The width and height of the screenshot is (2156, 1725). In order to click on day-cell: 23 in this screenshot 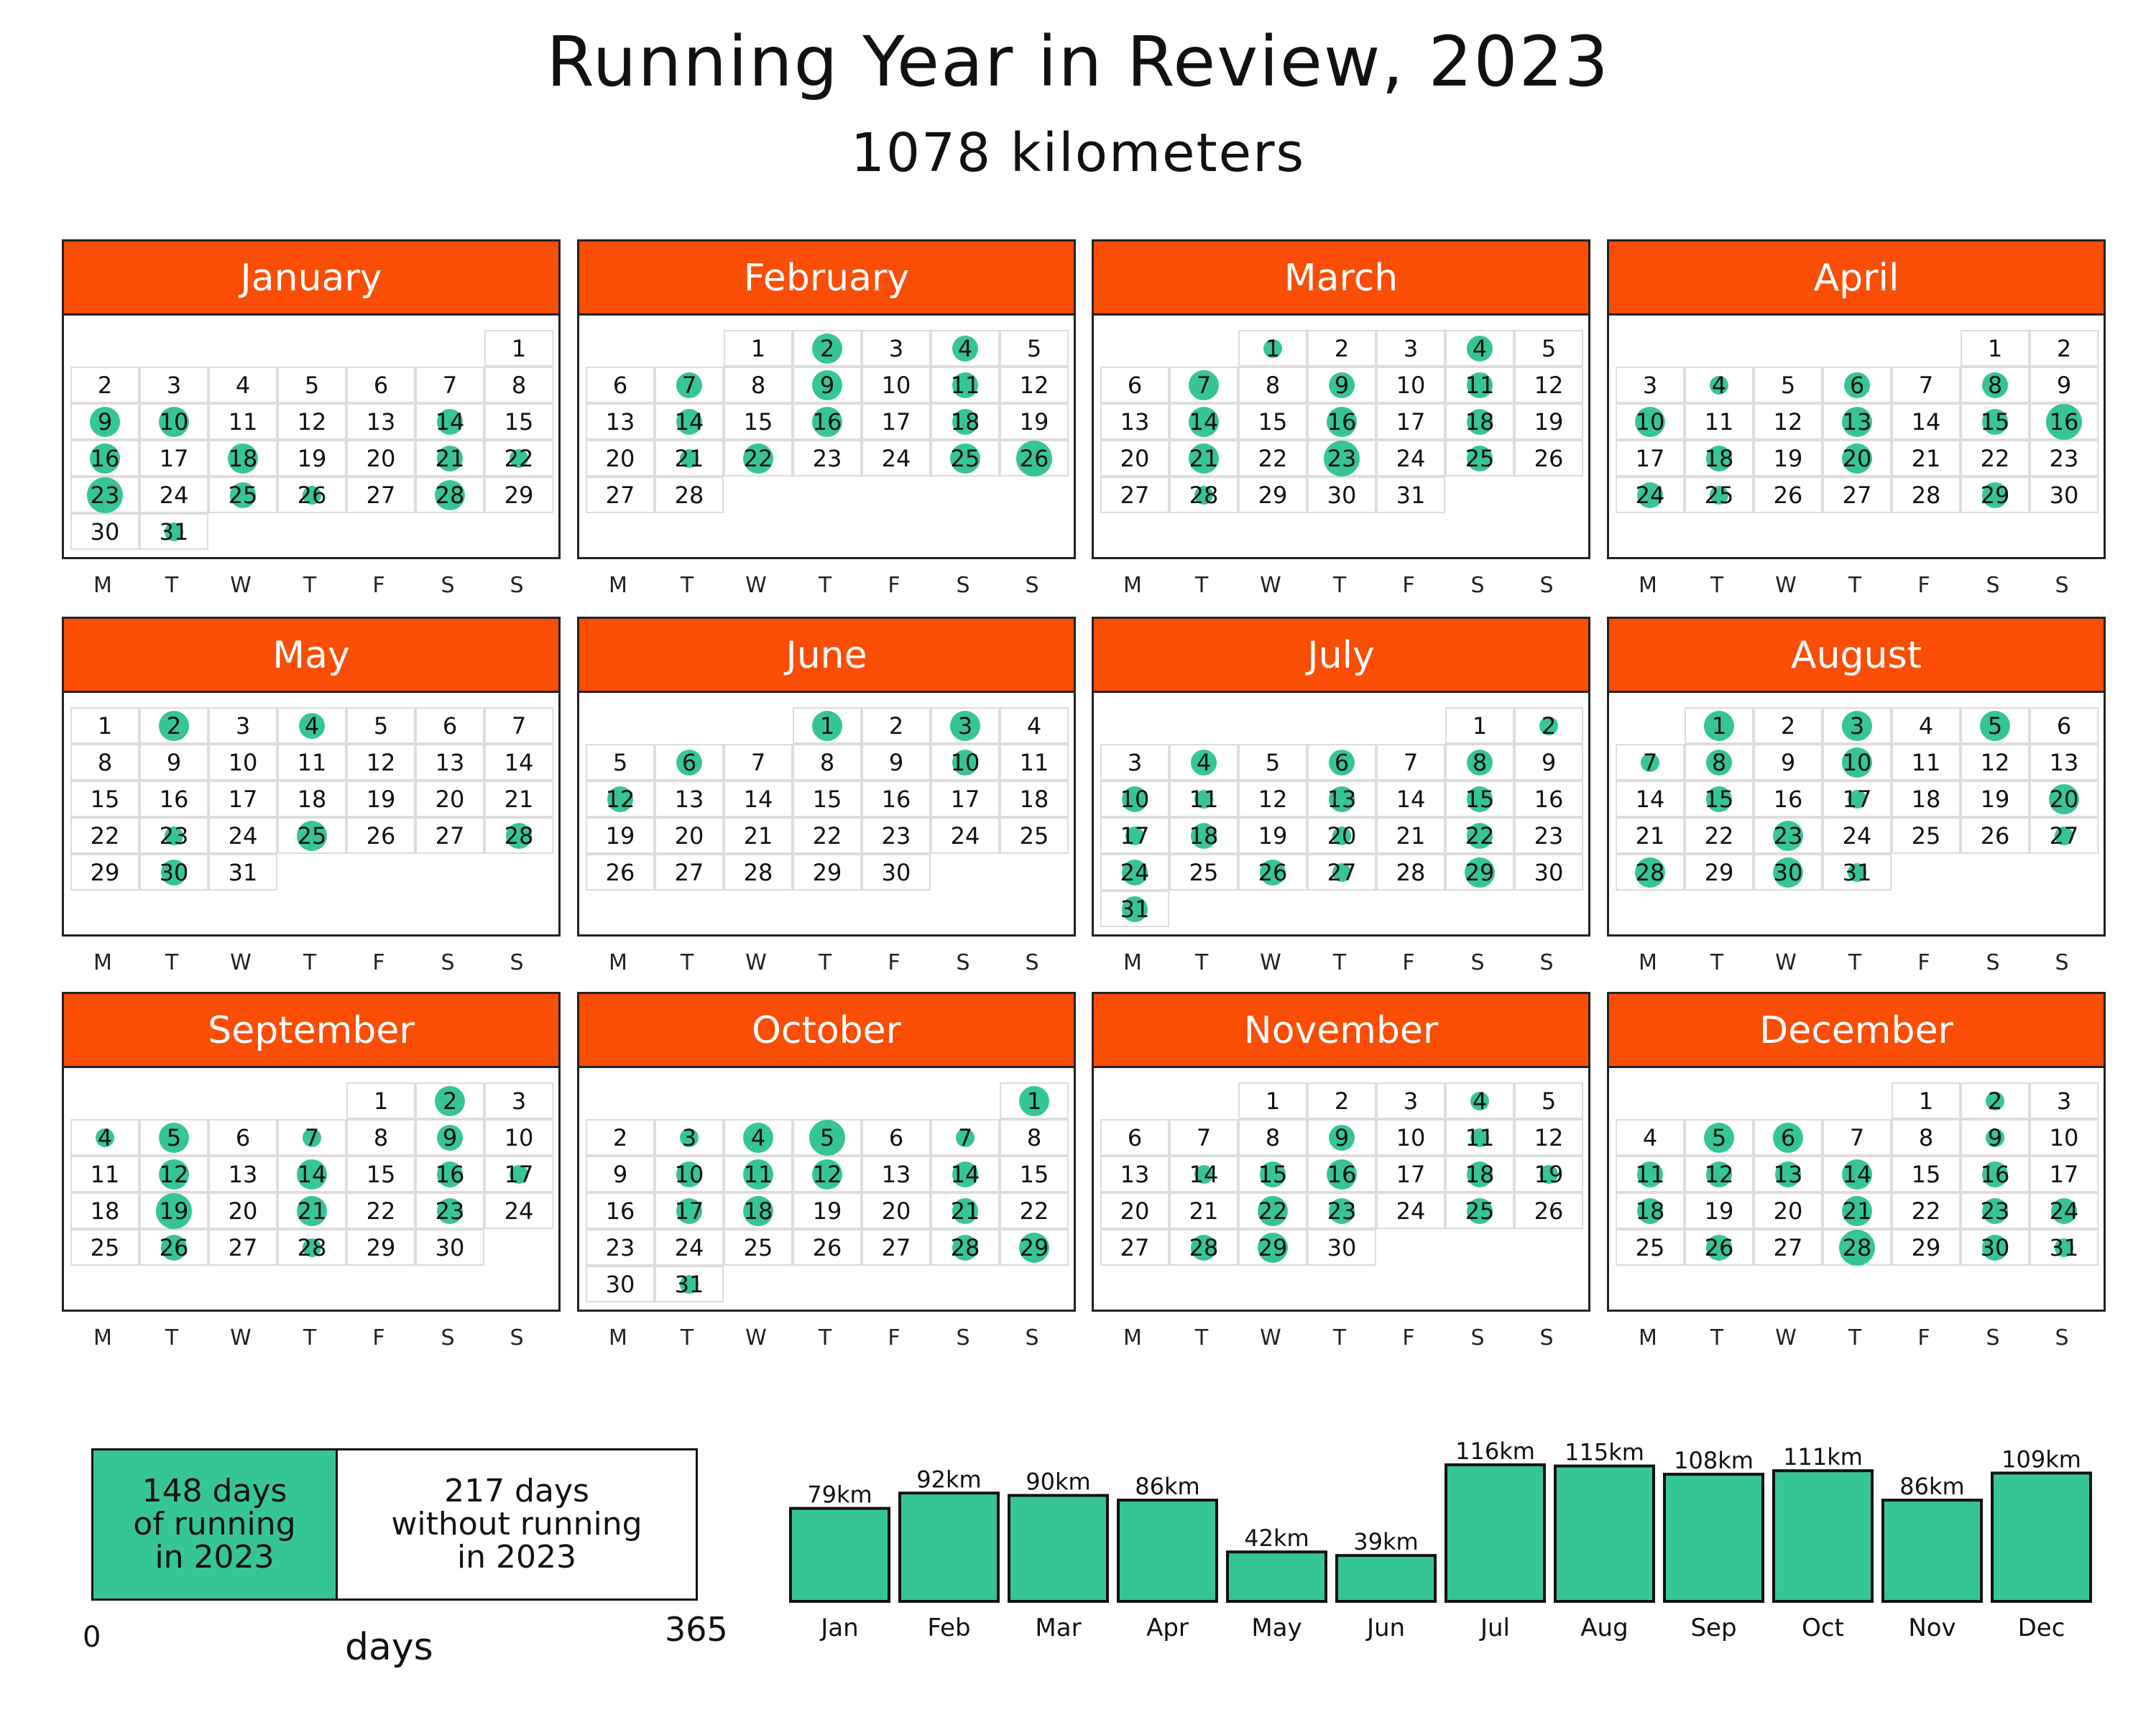, I will do `click(1341, 1210)`.